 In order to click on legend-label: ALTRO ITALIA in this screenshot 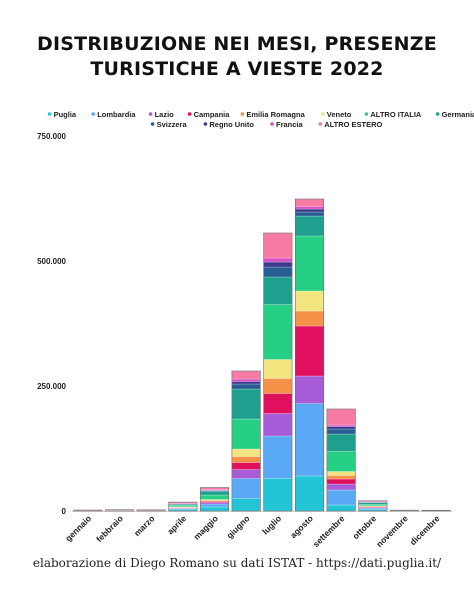, I will do `click(396, 114)`.